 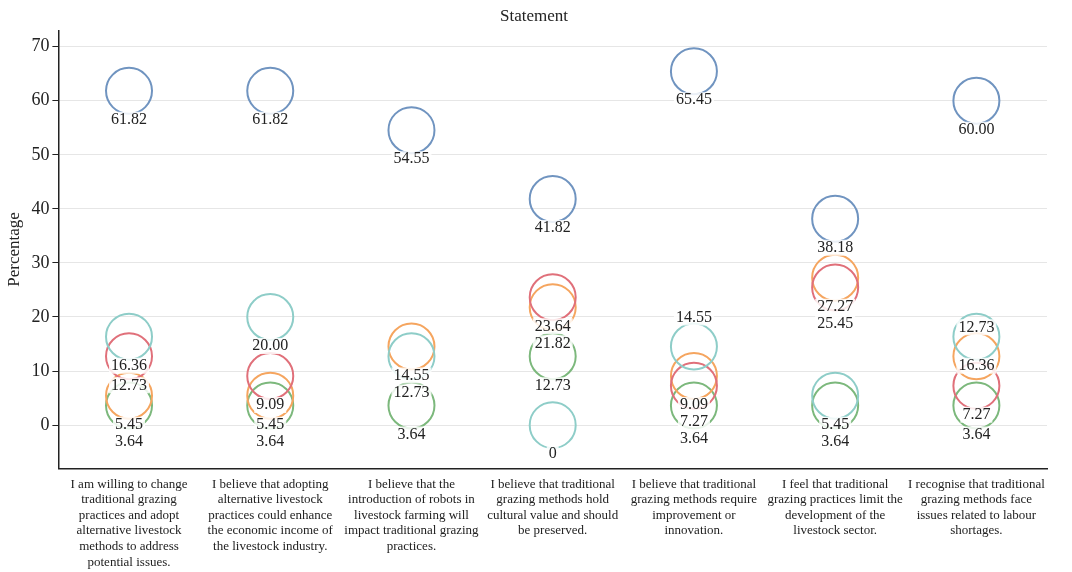 What do you see at coordinates (40, 99) in the screenshot?
I see `y-tick-label: 60` at bounding box center [40, 99].